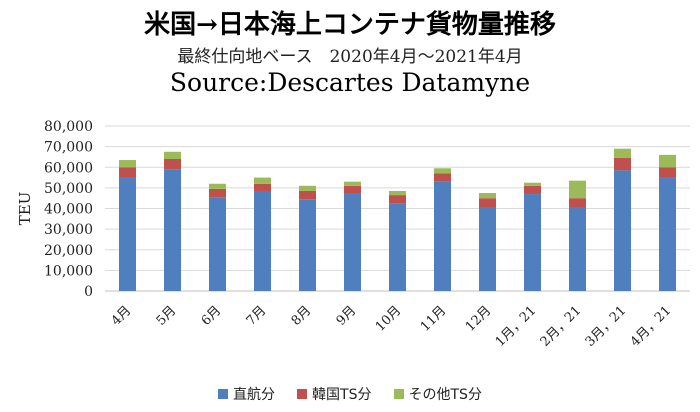 The width and height of the screenshot is (700, 412). What do you see at coordinates (254, 395) in the screenshot?
I see `legend-label-direct: 直航分` at bounding box center [254, 395].